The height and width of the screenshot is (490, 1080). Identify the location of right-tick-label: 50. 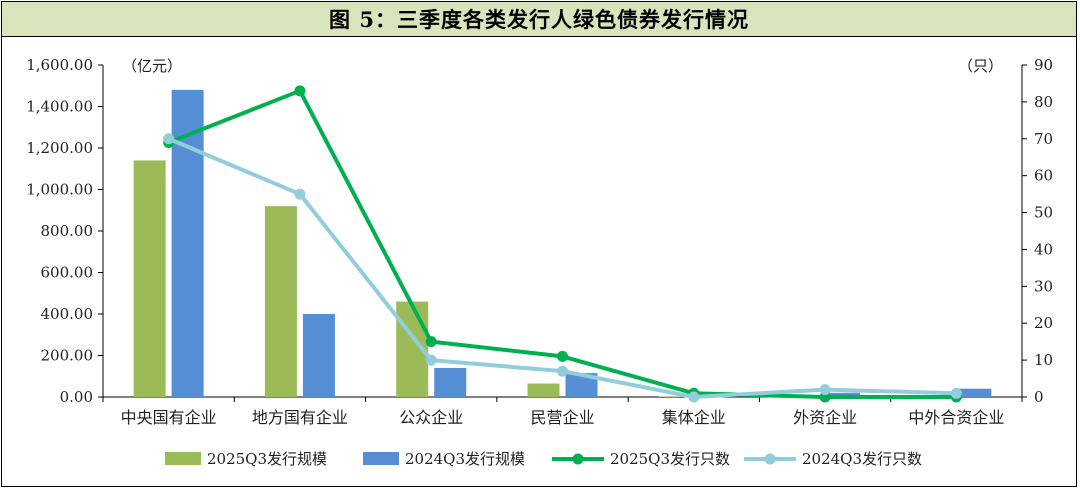
(1043, 213).